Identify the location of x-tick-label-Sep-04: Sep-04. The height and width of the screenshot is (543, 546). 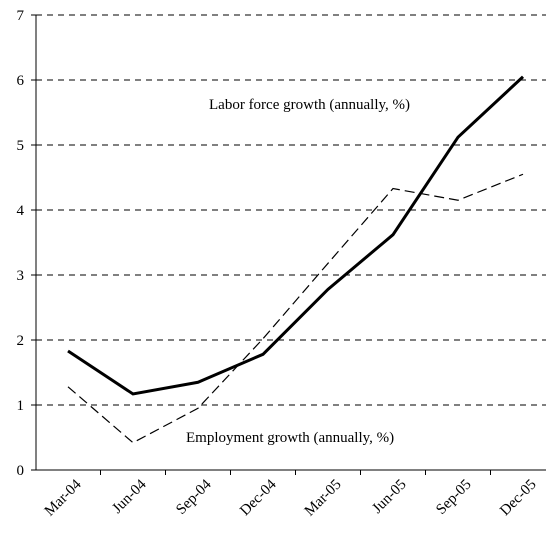
(194, 497).